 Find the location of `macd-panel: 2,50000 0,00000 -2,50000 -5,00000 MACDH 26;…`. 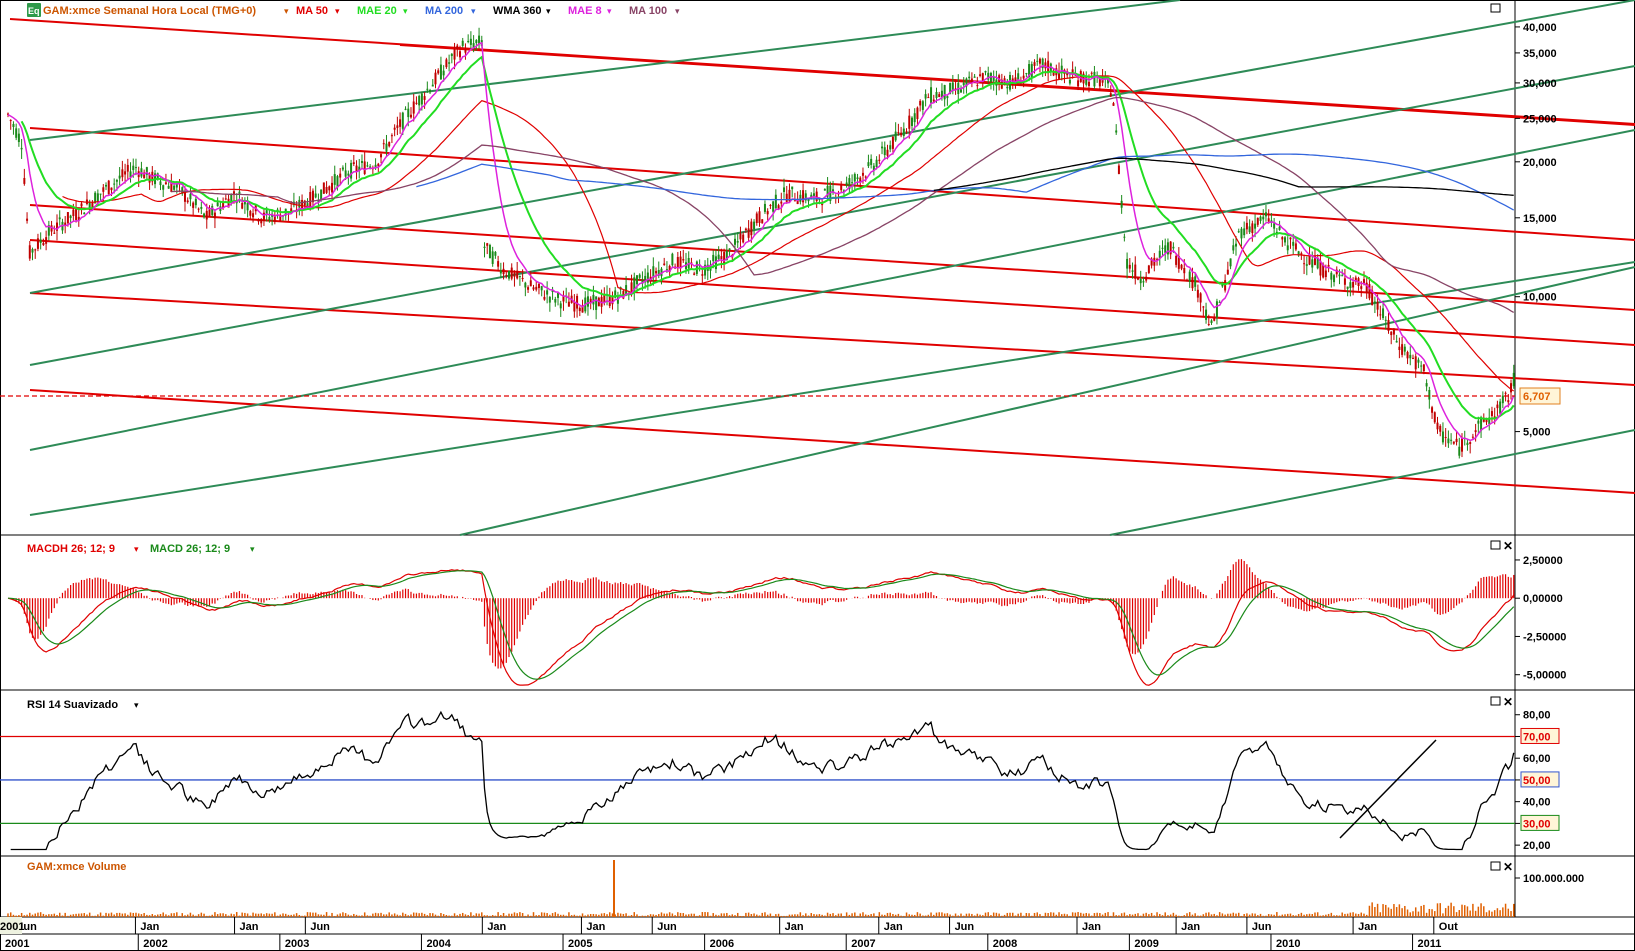

macd-panel: 2,50000 0,00000 -2,50000 -5,00000 MACDH 26;… is located at coordinates (786, 612).